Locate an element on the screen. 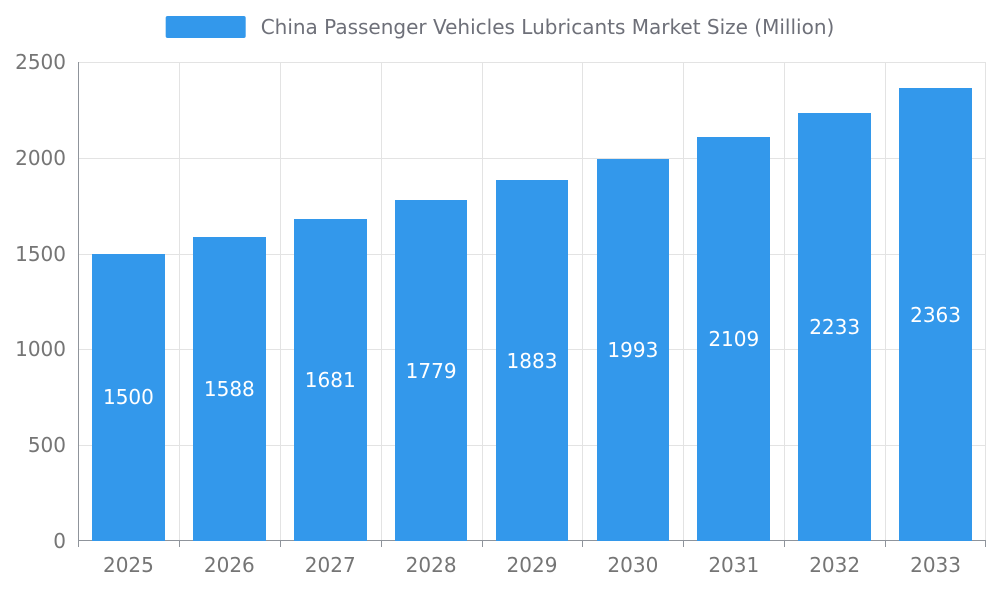 The image size is (1000, 600). bar-value-label: 1681 is located at coordinates (330, 379).